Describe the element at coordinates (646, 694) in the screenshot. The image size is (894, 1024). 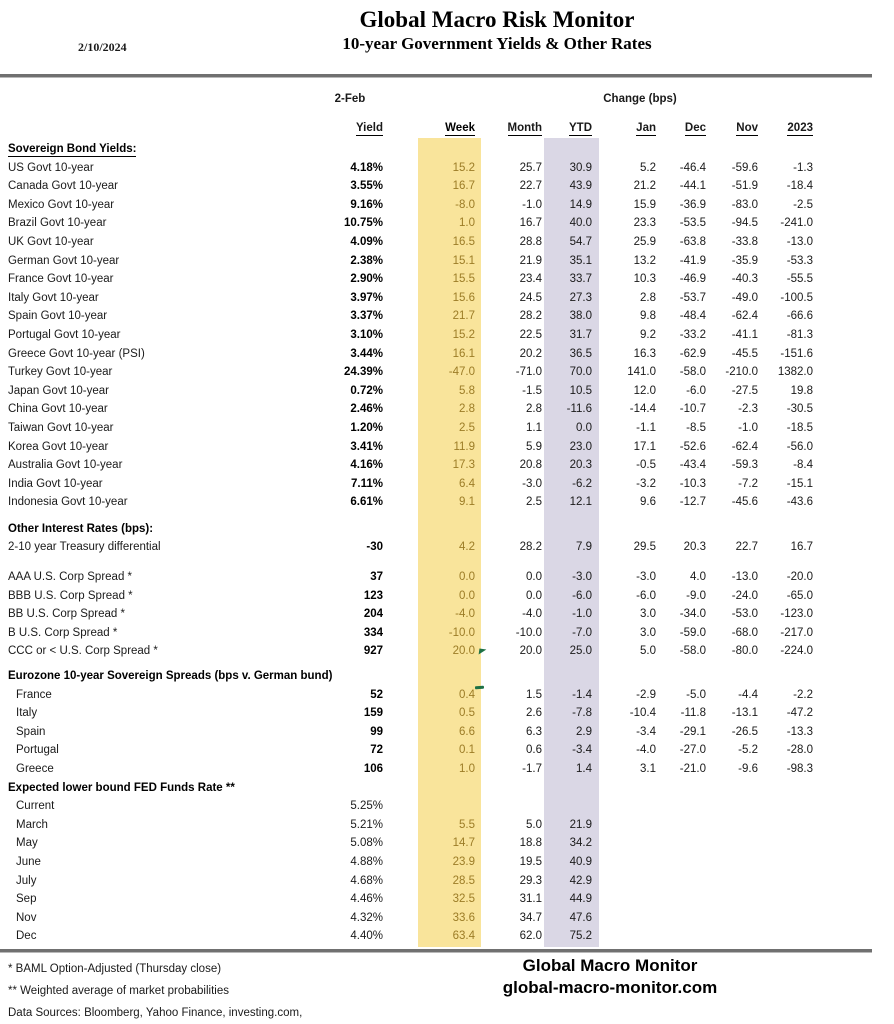
I see `cell-jan: -2.9` at that location.